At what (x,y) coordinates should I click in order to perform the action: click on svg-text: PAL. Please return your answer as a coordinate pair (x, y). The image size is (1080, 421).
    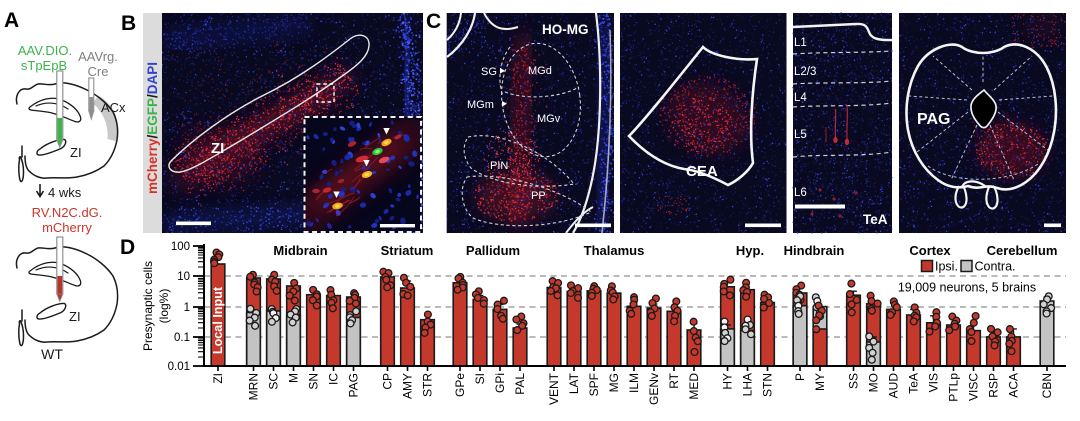
    Looking at the image, I should click on (520, 384).